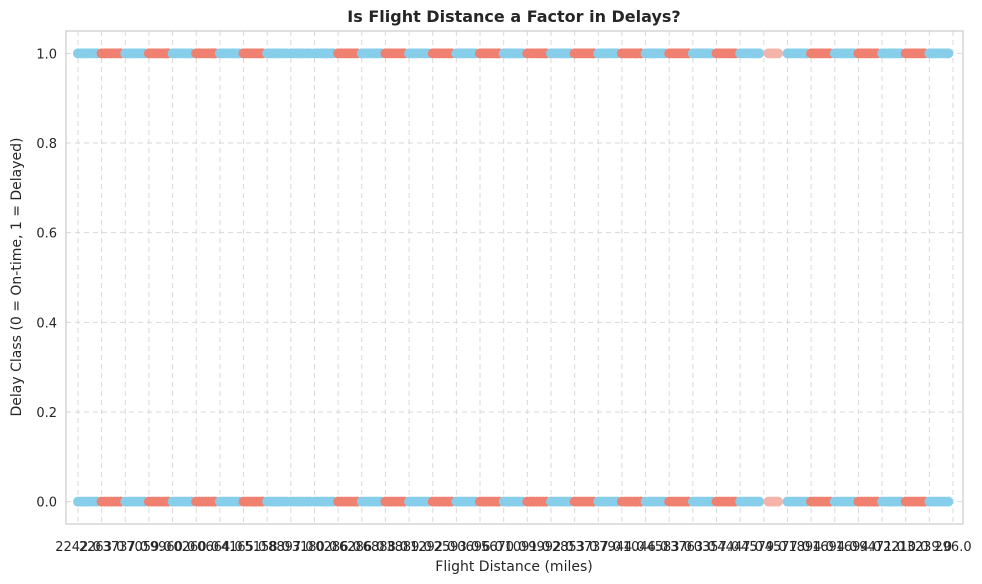 This screenshot has width=982, height=584. Describe the element at coordinates (409, 547) in the screenshot. I see `x-tick-label: 3889.0` at that location.